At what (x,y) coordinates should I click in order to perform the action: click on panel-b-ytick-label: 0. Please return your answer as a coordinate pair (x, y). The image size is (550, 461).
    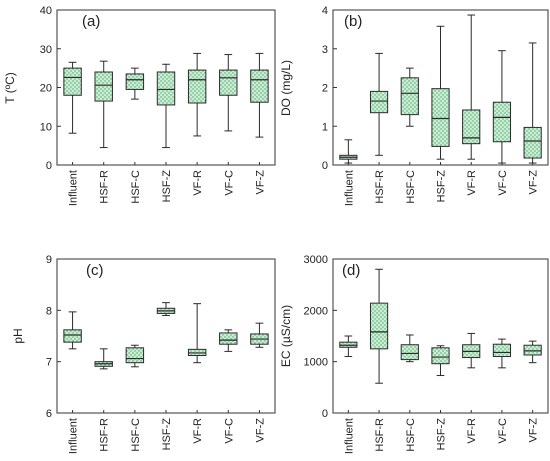
    Looking at the image, I should click on (325, 166).